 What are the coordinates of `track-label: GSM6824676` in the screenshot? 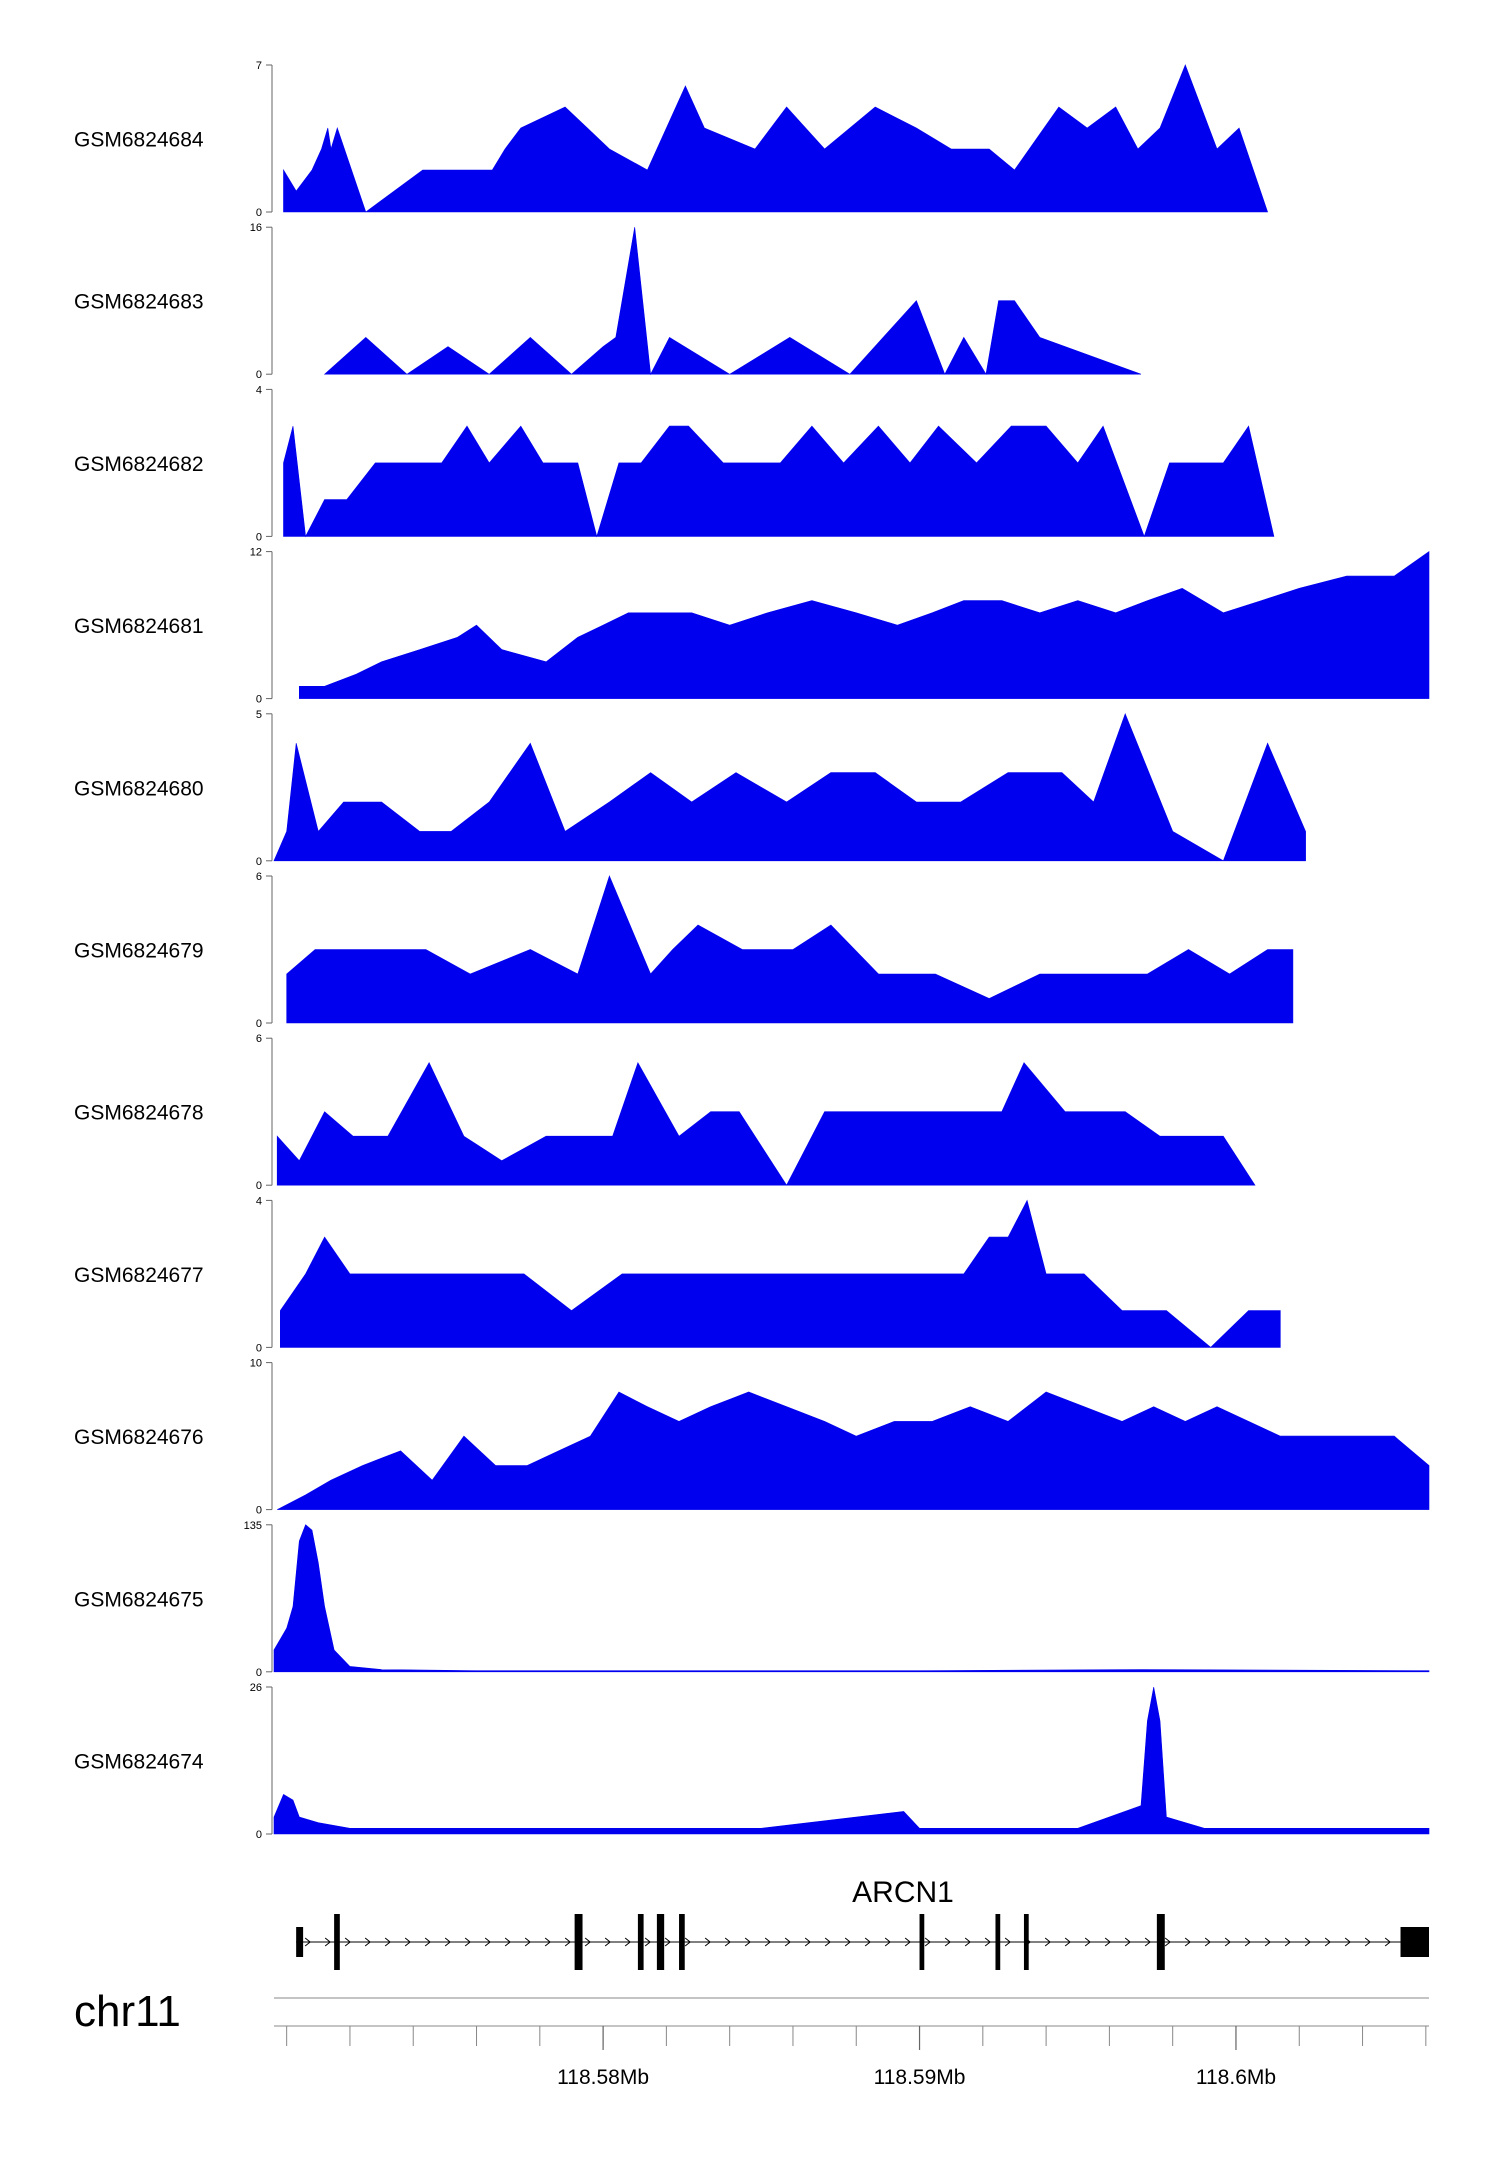 It's located at (139, 1437).